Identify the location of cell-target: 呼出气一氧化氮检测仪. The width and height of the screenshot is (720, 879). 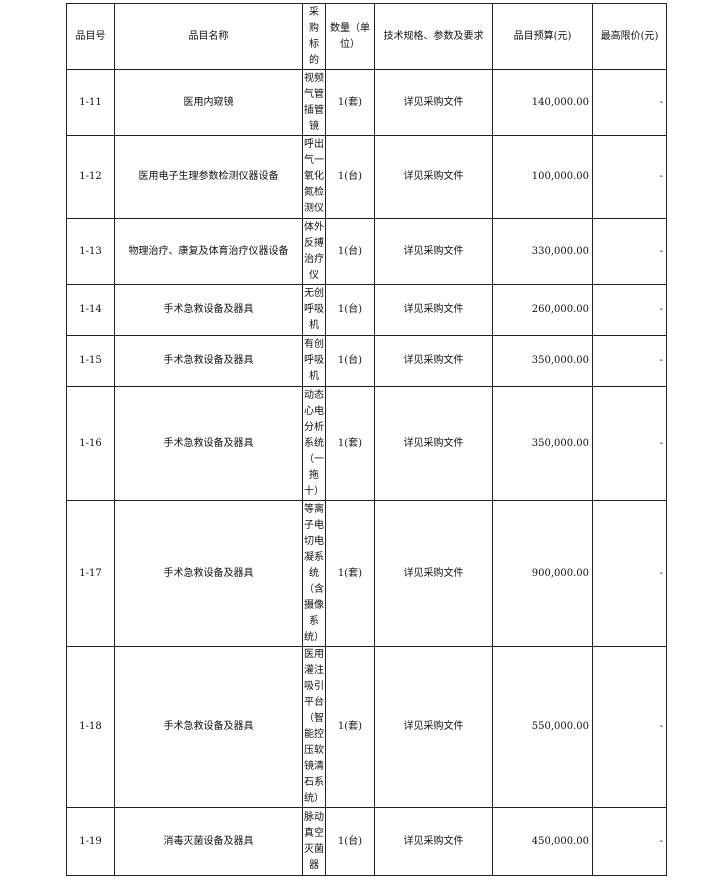
(314, 177).